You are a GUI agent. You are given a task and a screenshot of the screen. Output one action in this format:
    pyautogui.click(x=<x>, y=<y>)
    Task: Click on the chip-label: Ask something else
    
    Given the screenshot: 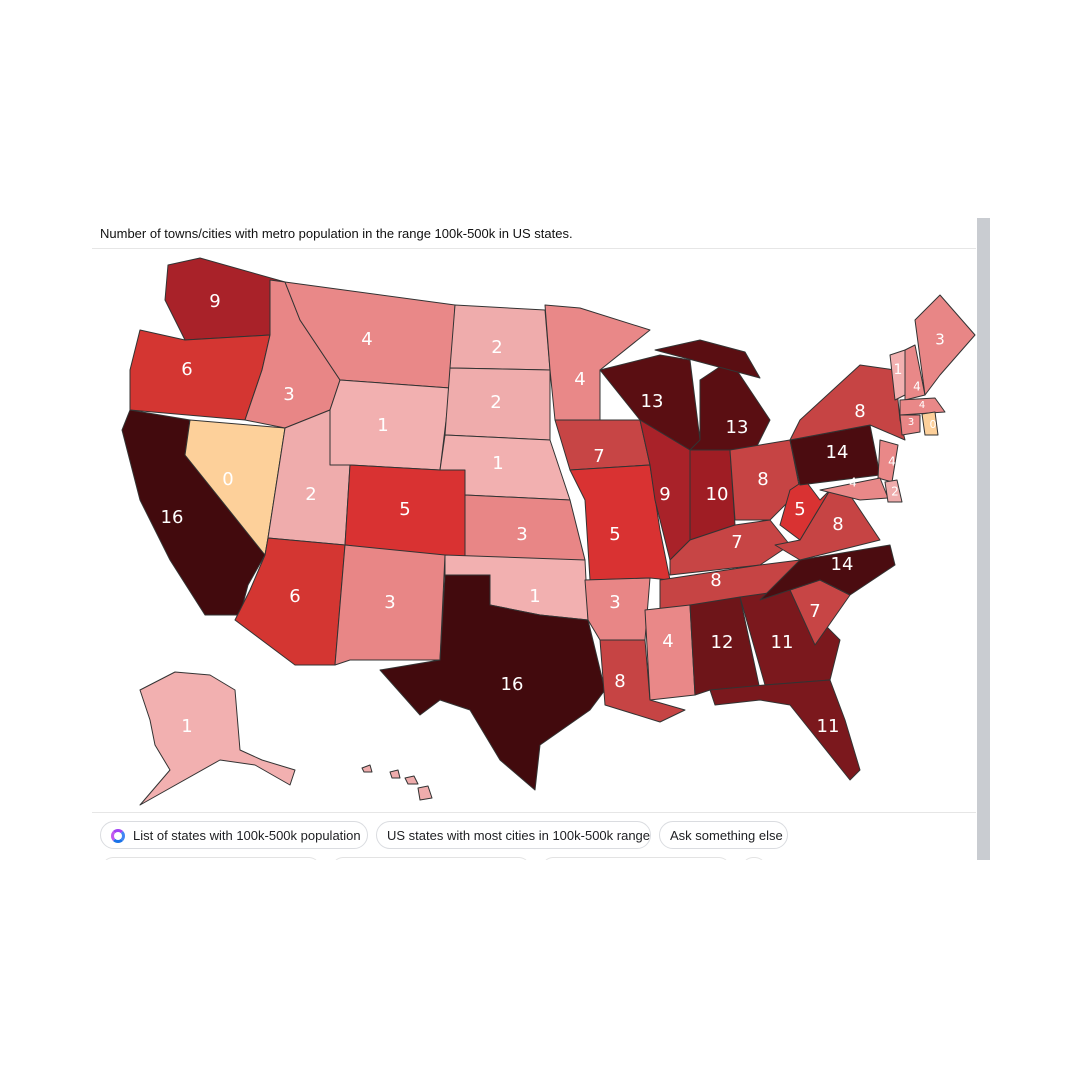 What is the action you would take?
    pyautogui.click(x=726, y=835)
    